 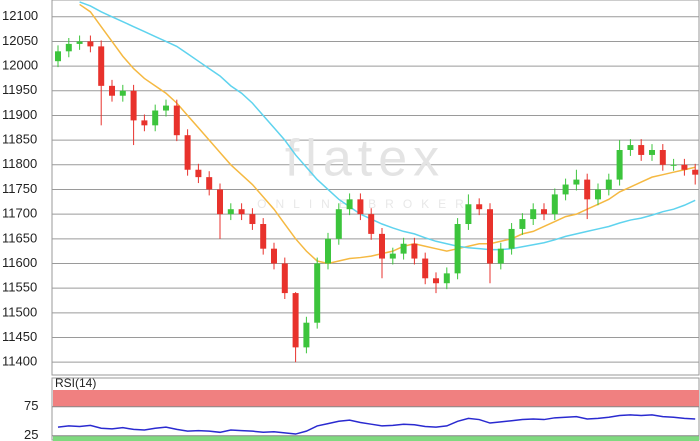 I want to click on y-tick-label: 11500, so click(x=19, y=311).